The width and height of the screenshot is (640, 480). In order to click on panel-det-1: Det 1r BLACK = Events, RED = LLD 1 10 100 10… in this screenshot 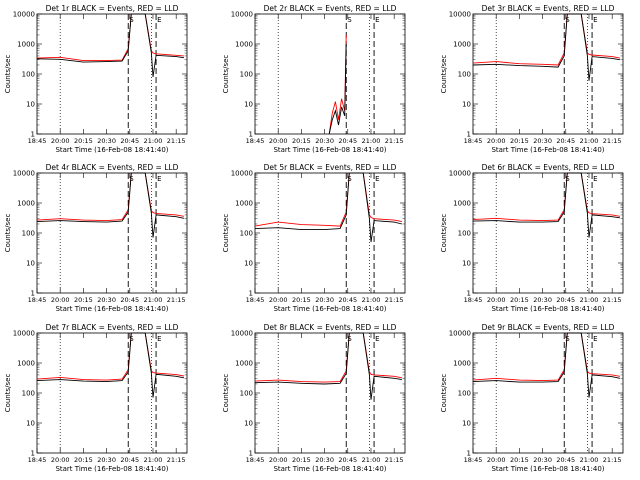, I will do `click(96, 79)`.